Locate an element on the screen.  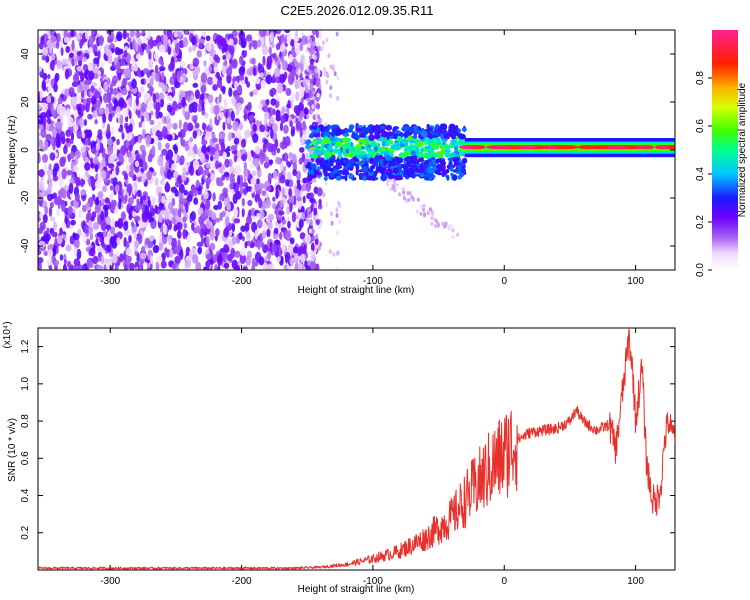
colorbar-gradient is located at coordinates (725, 150).